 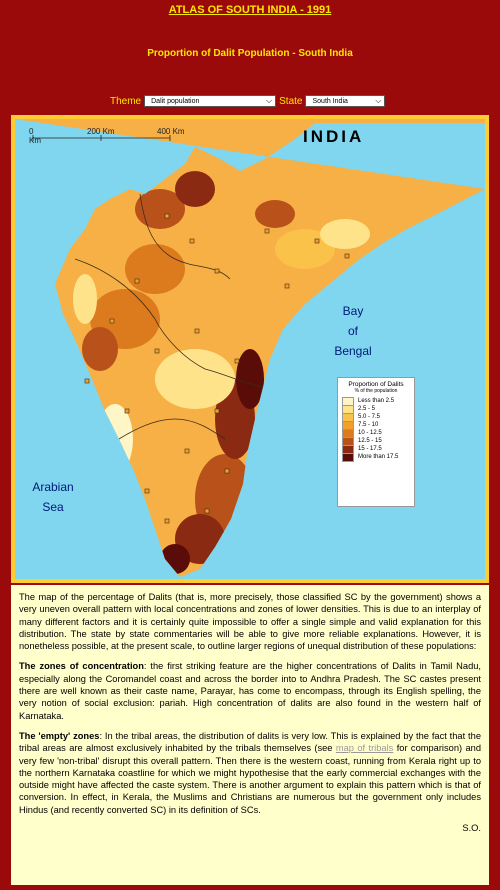 I want to click on state-select-value: South India, so click(x=330, y=101).